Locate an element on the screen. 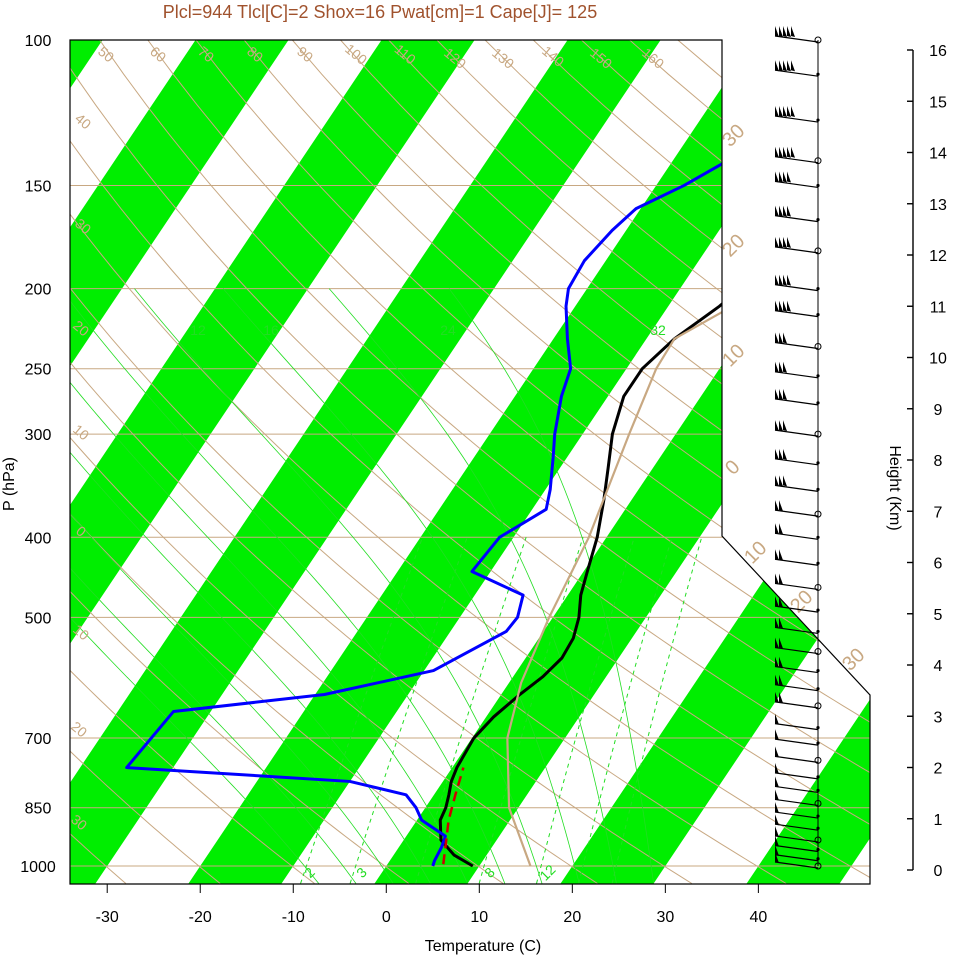 The height and width of the screenshot is (957, 961). x-axis-label: Temperature (C) is located at coordinates (483, 946).